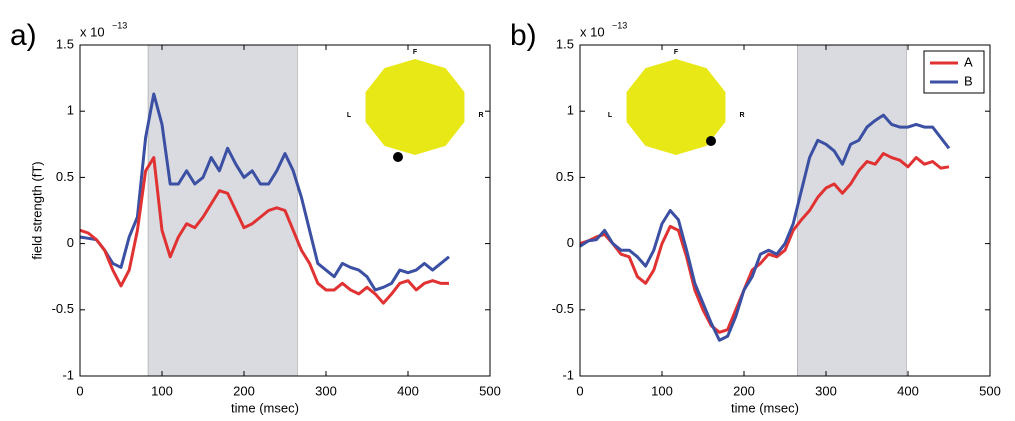  I want to click on y-axis-label: field strength (fT), so click(36, 210).